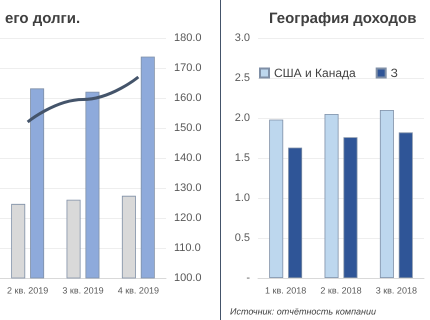 The image size is (430, 320). I want to click on y2-tick-label: 110.0, so click(187, 248).